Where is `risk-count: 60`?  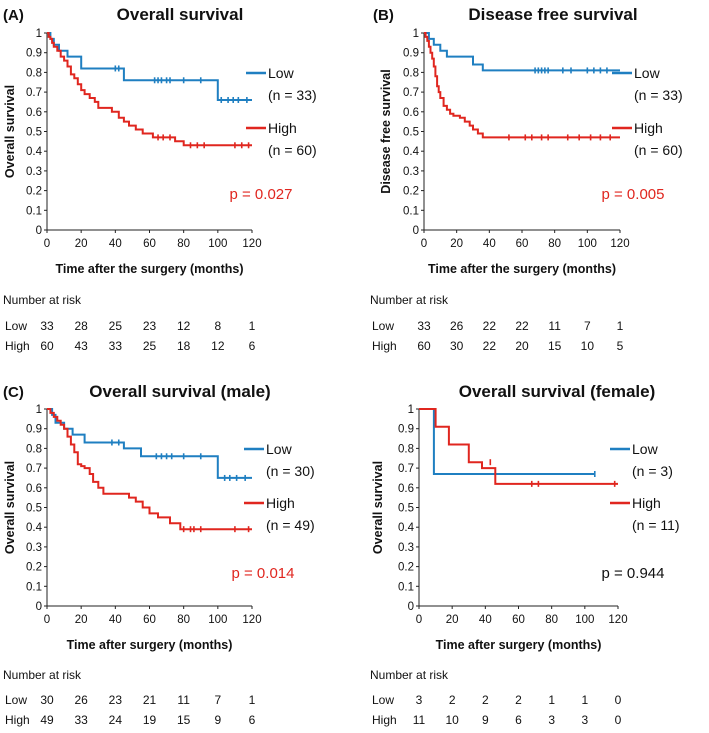
risk-count: 60 is located at coordinates (47, 346).